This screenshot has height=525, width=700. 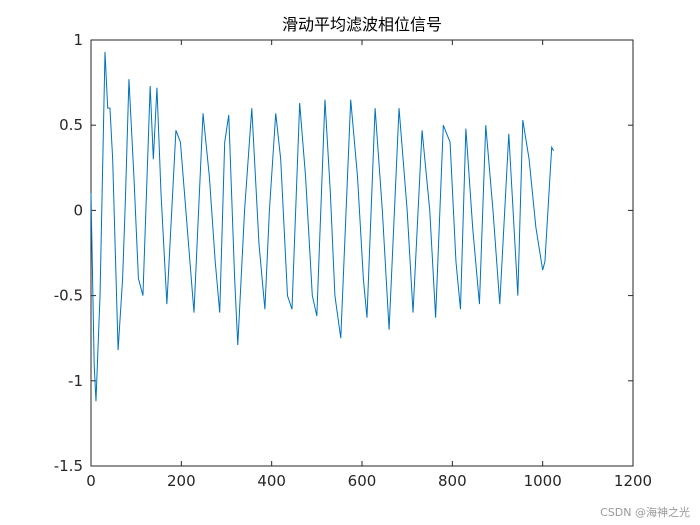 I want to click on x-tick-label: 400, so click(x=271, y=481).